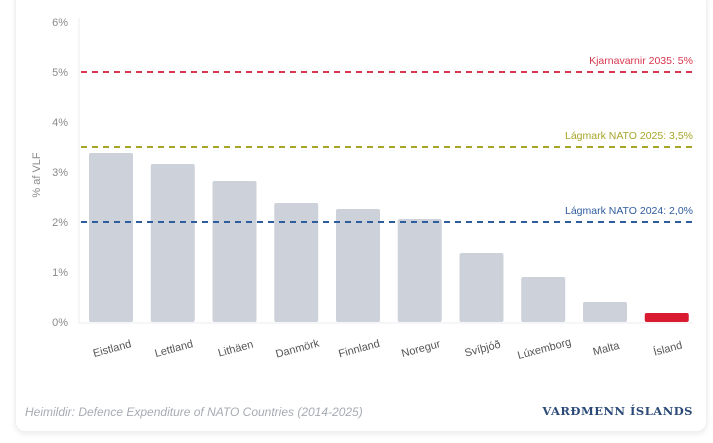  Describe the element at coordinates (60, 273) in the screenshot. I see `y-tick-label: 1%` at that location.